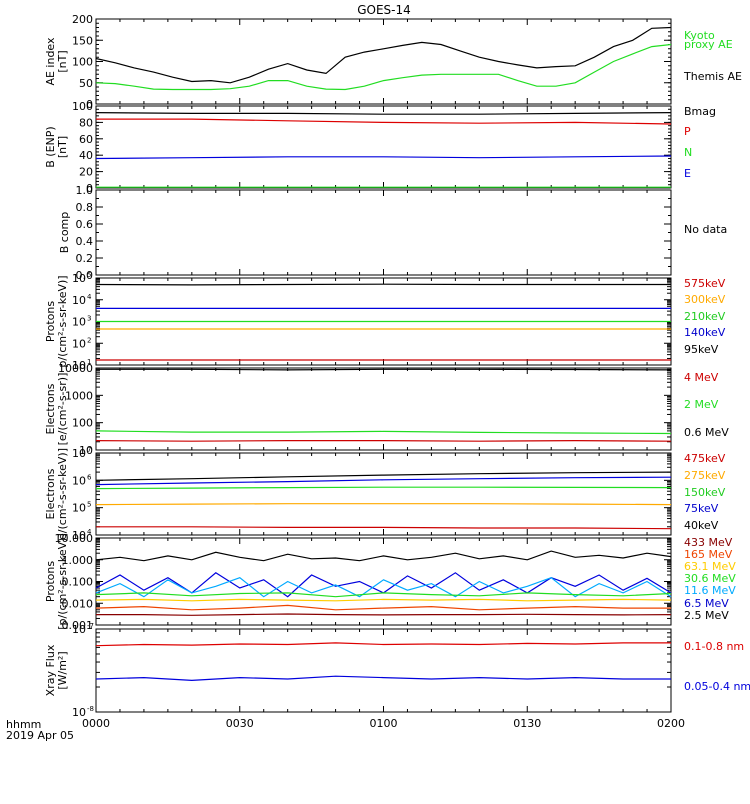 Image resolution: width=750 pixels, height=804 pixels. Describe the element at coordinates (85, 241) in the screenshot. I see `y-tick-label: 0.4` at that location.